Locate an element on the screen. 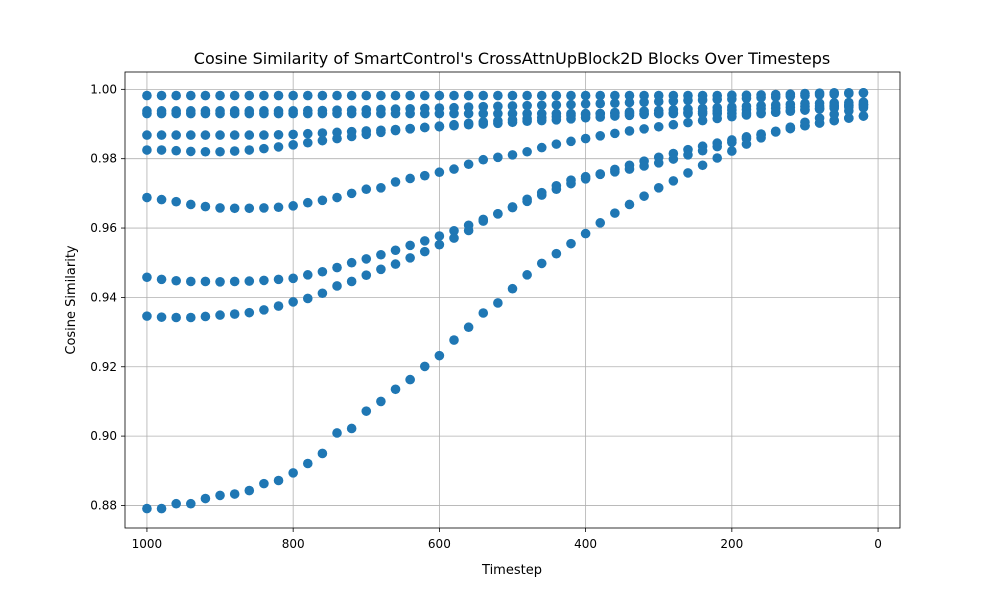 The height and width of the screenshot is (600, 1000). y-axis-ticks: 0.88 0.90 0.92 0.94 0.96 0.98 1.00 is located at coordinates (107, 297).